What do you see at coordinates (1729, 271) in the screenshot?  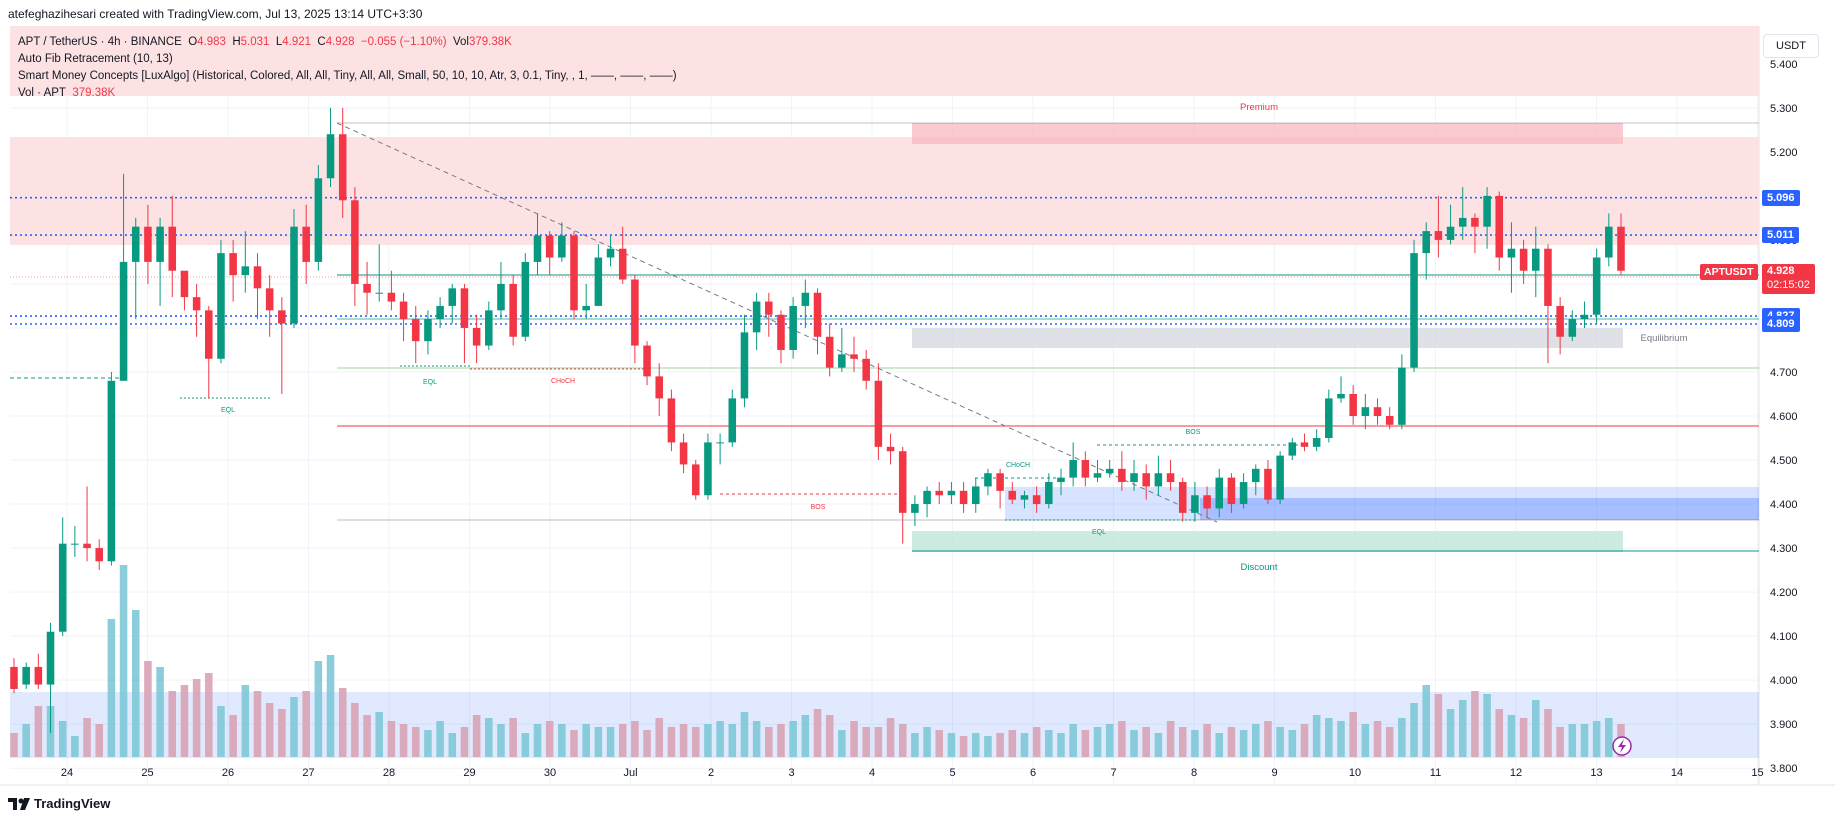 I see `current-symbol-tag: APTUSDT` at bounding box center [1729, 271].